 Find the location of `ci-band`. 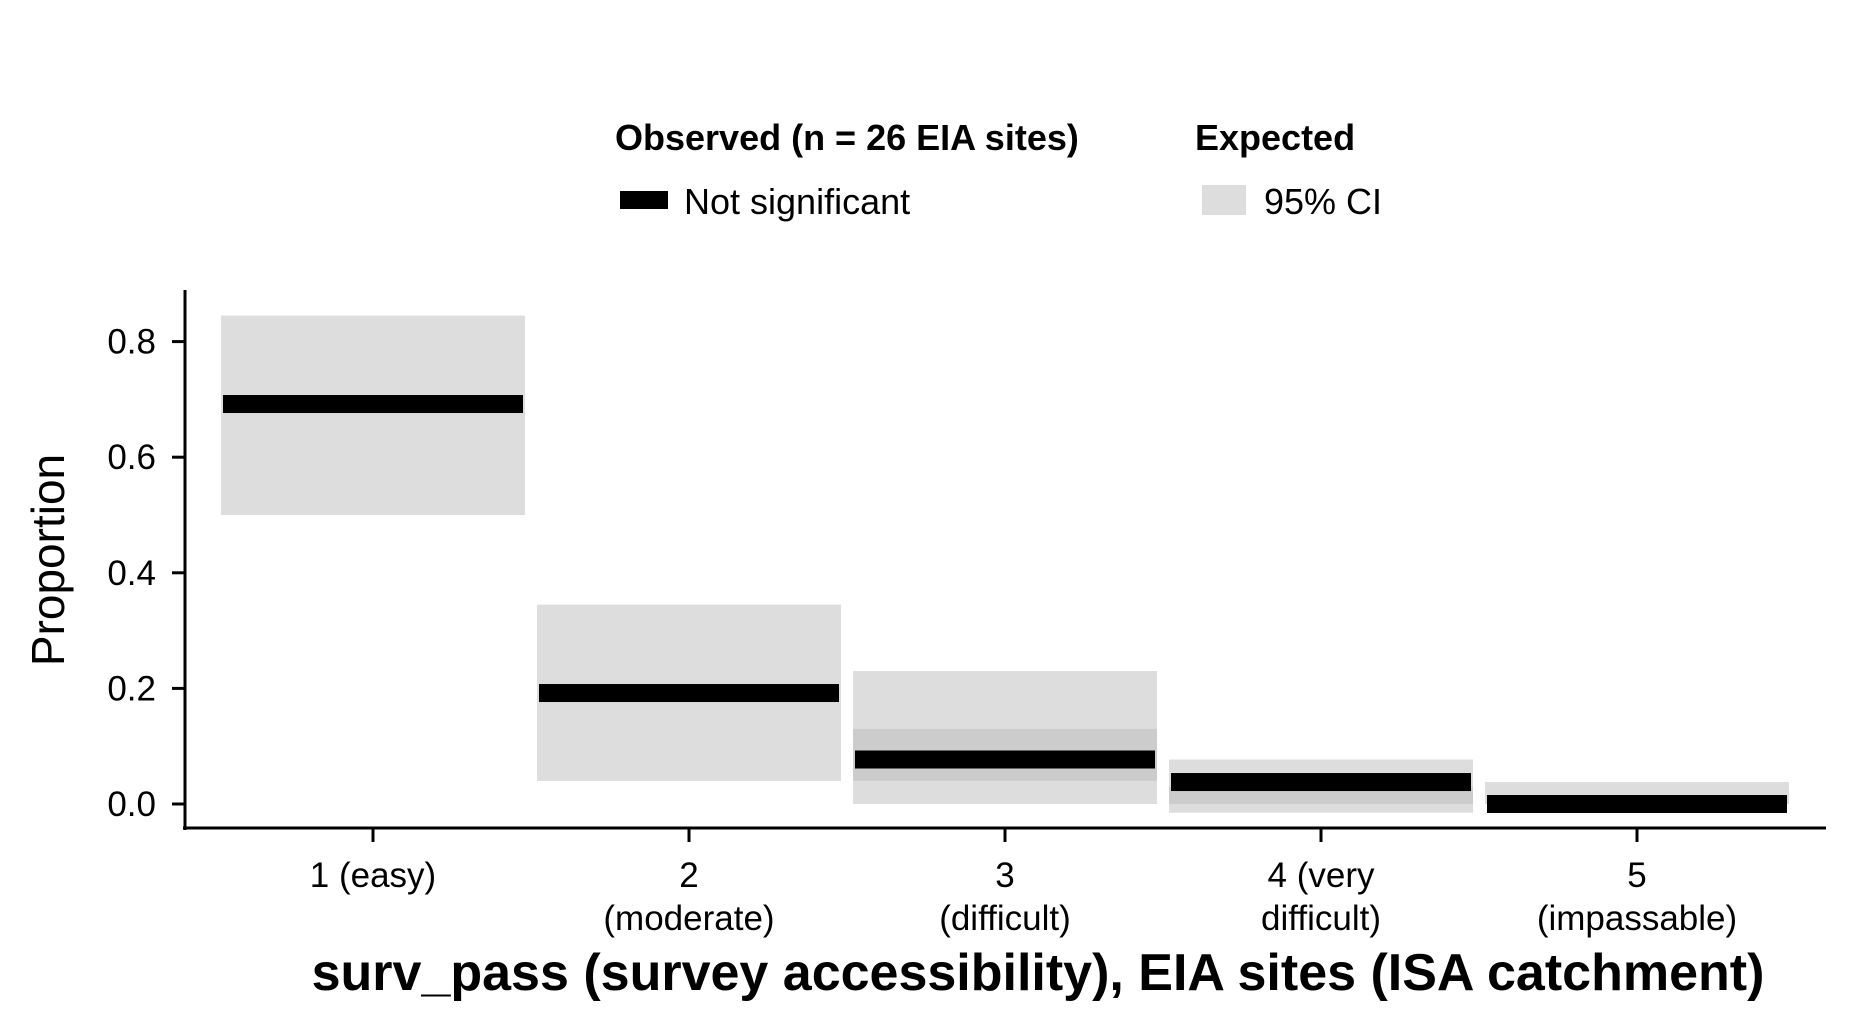

ci-band is located at coordinates (373, 415).